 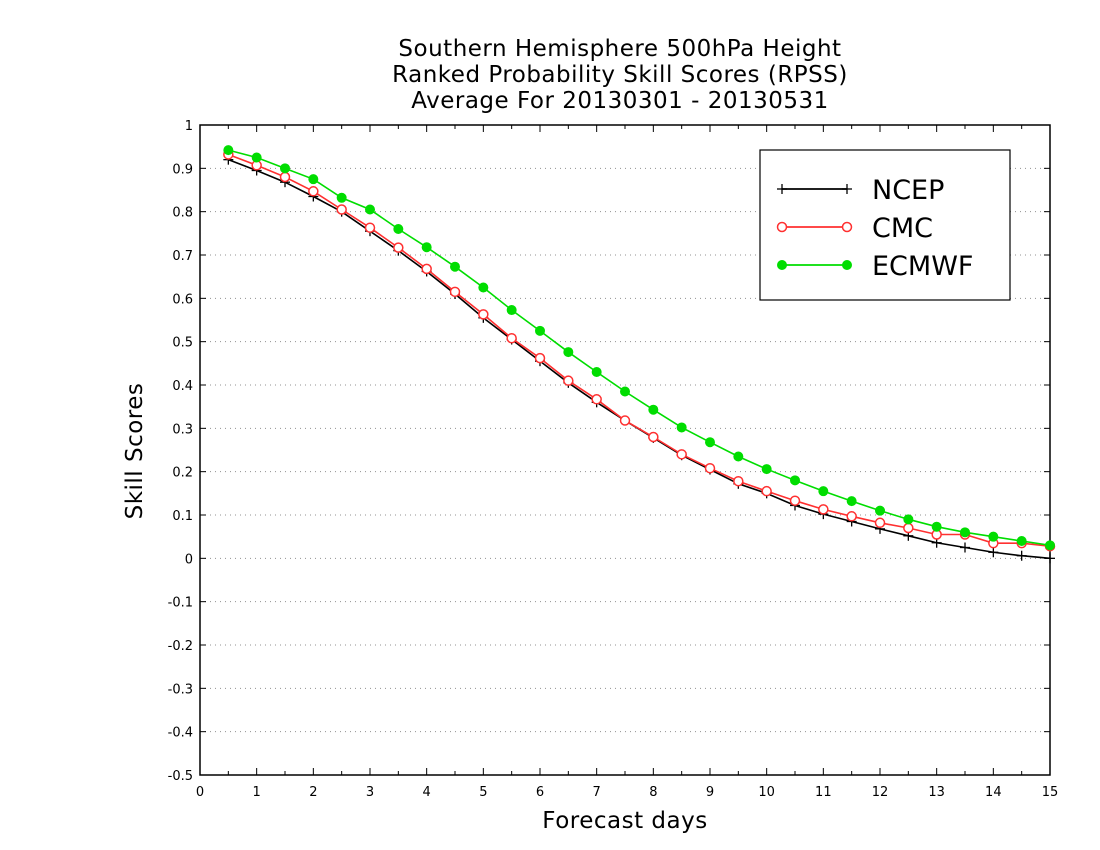 I want to click on x-tick-label: 14, so click(x=993, y=792).